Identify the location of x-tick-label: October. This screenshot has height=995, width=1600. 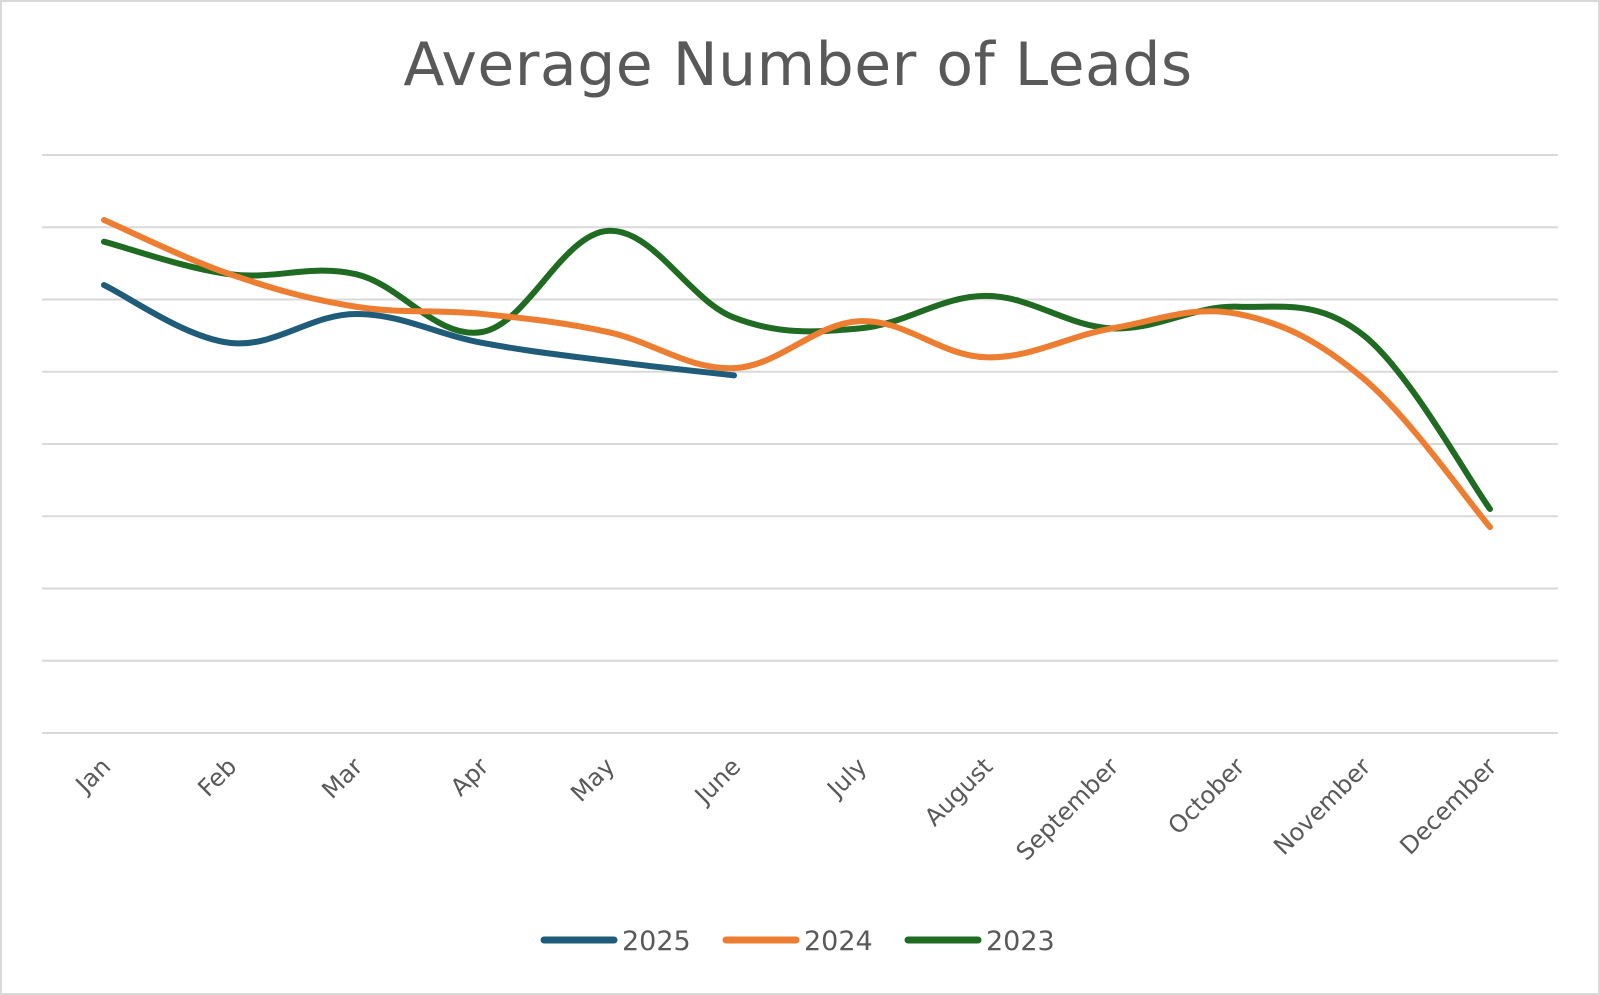
(1207, 796).